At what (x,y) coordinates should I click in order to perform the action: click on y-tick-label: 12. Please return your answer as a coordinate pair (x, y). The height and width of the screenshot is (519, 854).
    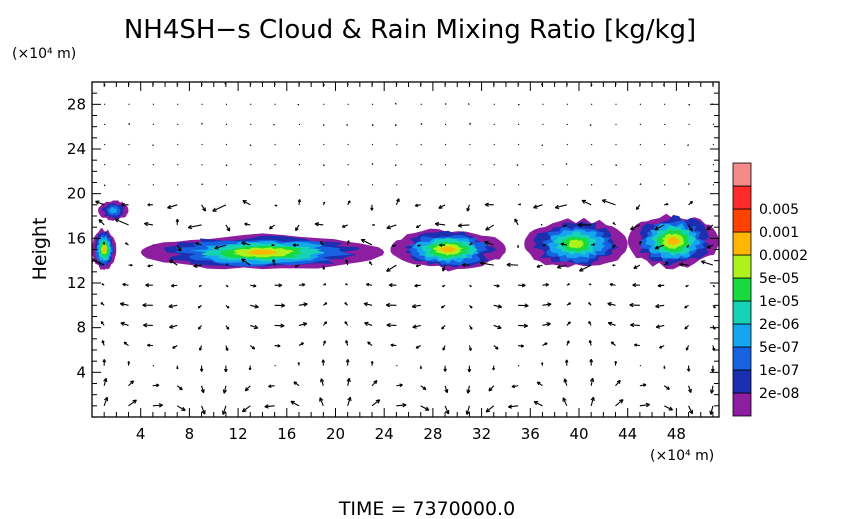
    Looking at the image, I should click on (76, 283).